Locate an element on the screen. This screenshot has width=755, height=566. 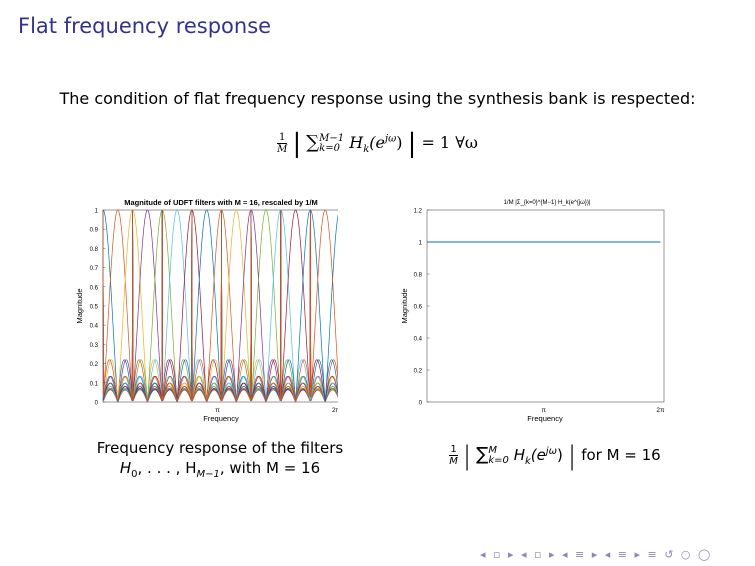
chart-right-ytick-label: 0 is located at coordinates (421, 404).